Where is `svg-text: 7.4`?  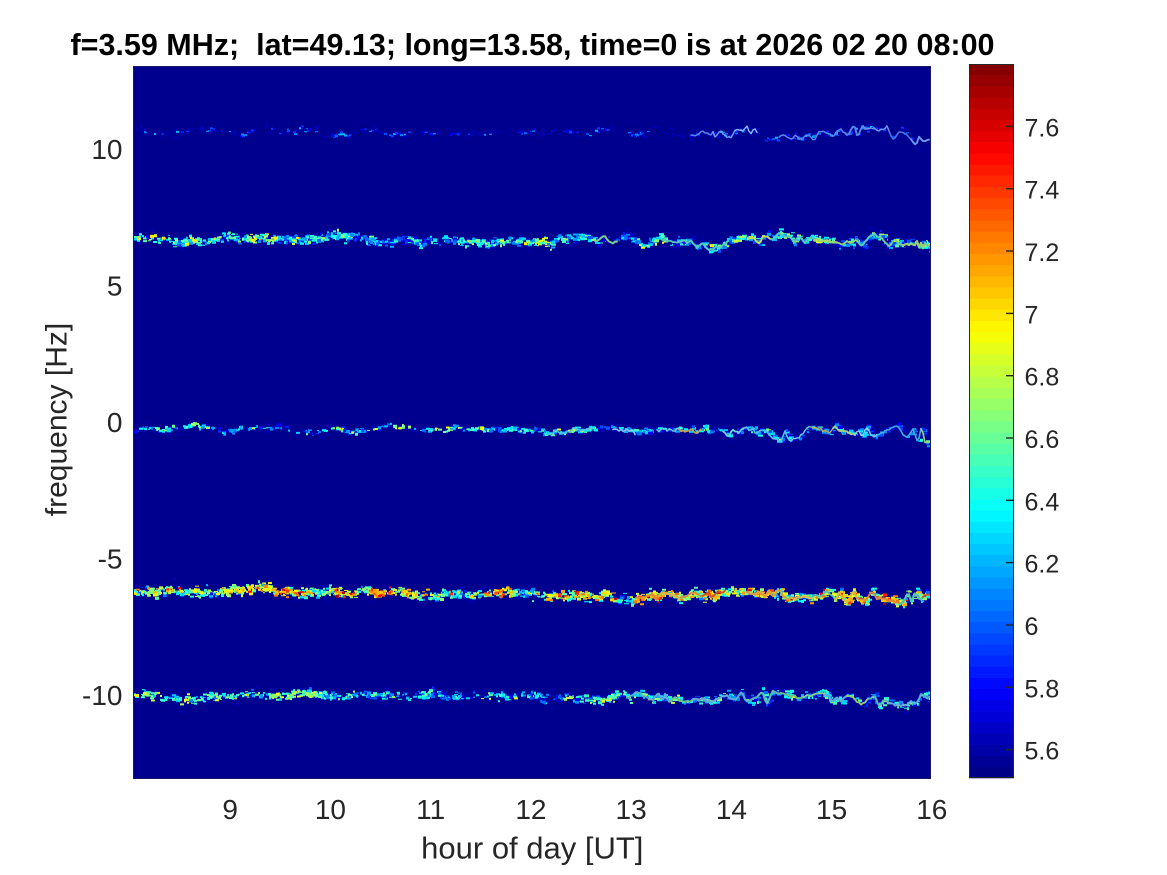 svg-text: 7.4 is located at coordinates (1042, 191).